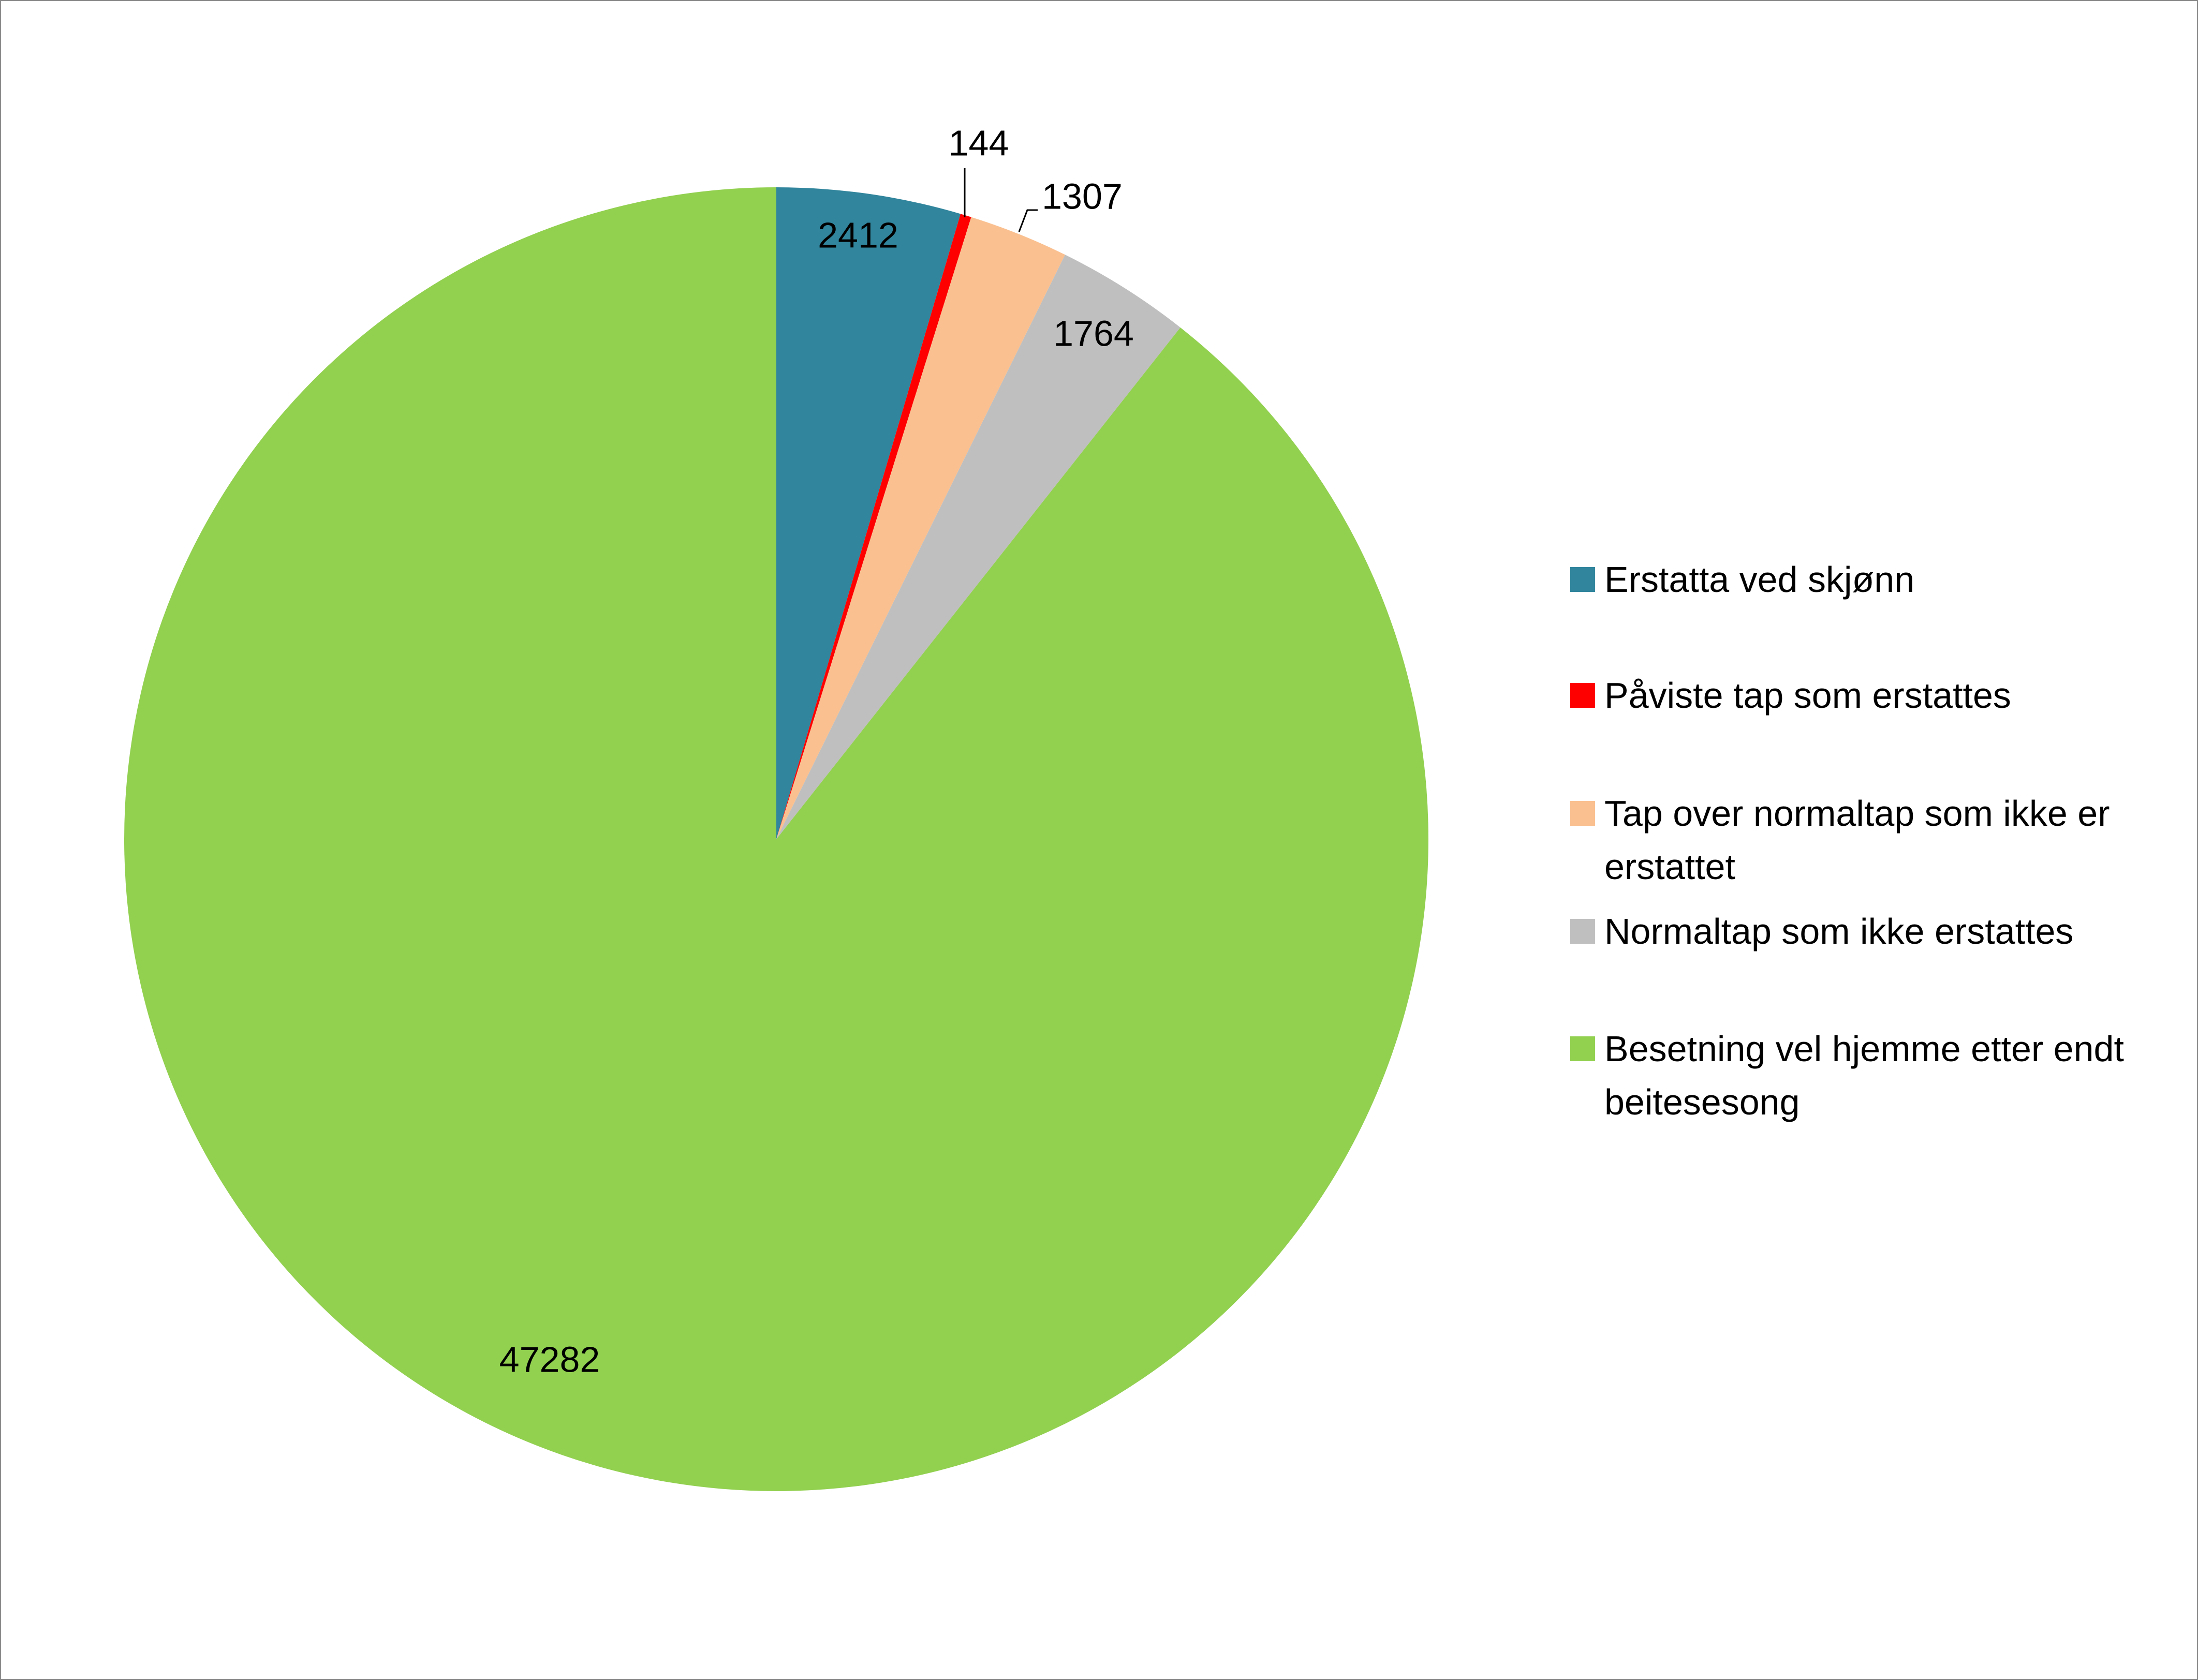  What do you see at coordinates (1807, 695) in the screenshot?
I see `legend-label: Påviste tap som erstattes` at bounding box center [1807, 695].